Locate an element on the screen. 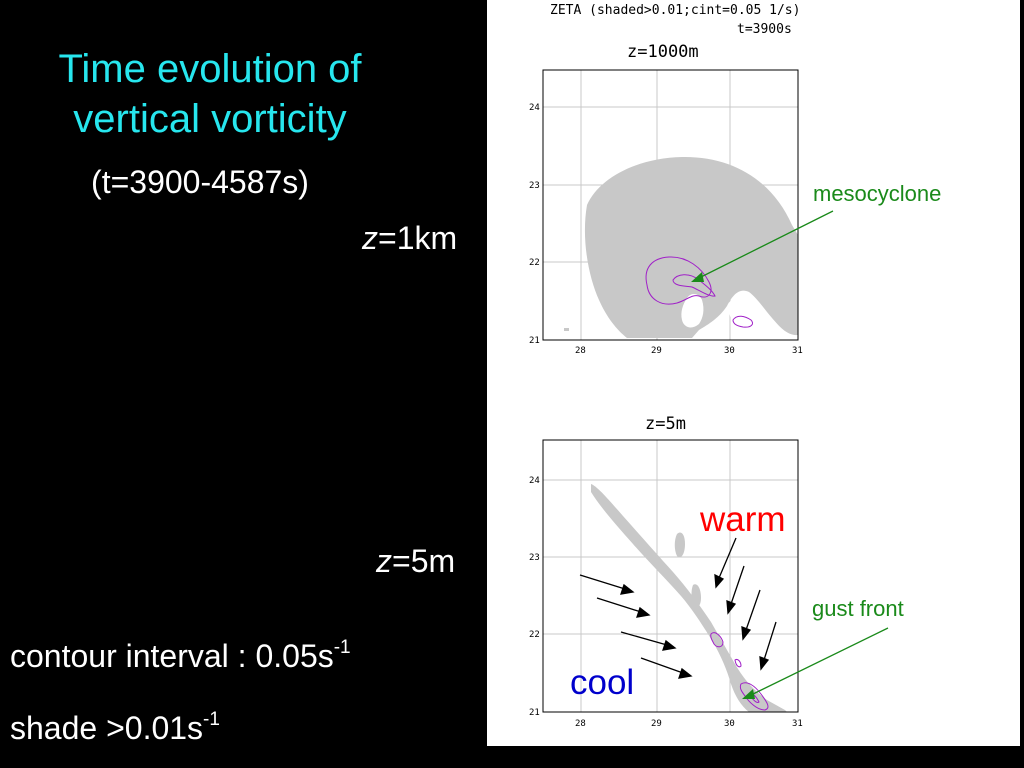  figure-header-line2: t=3900s is located at coordinates (764, 29).